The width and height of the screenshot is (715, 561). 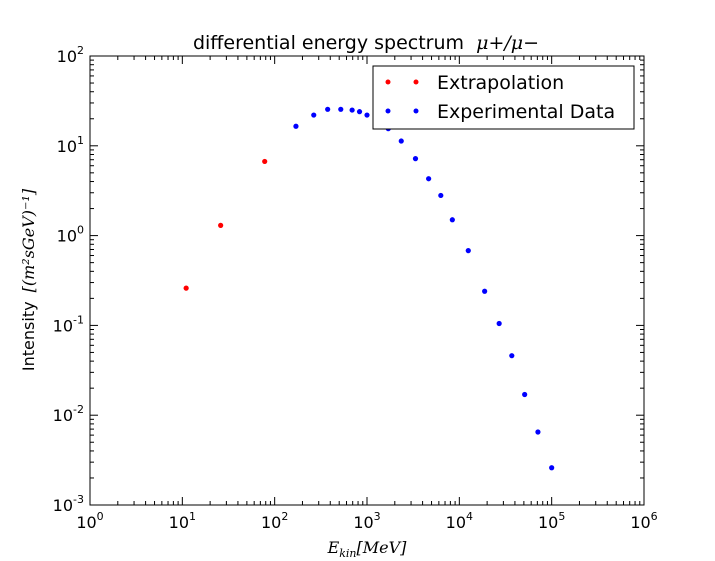 I want to click on y-axis-label: Intensity [(m²sGeV)⁻¹], so click(x=28, y=279).